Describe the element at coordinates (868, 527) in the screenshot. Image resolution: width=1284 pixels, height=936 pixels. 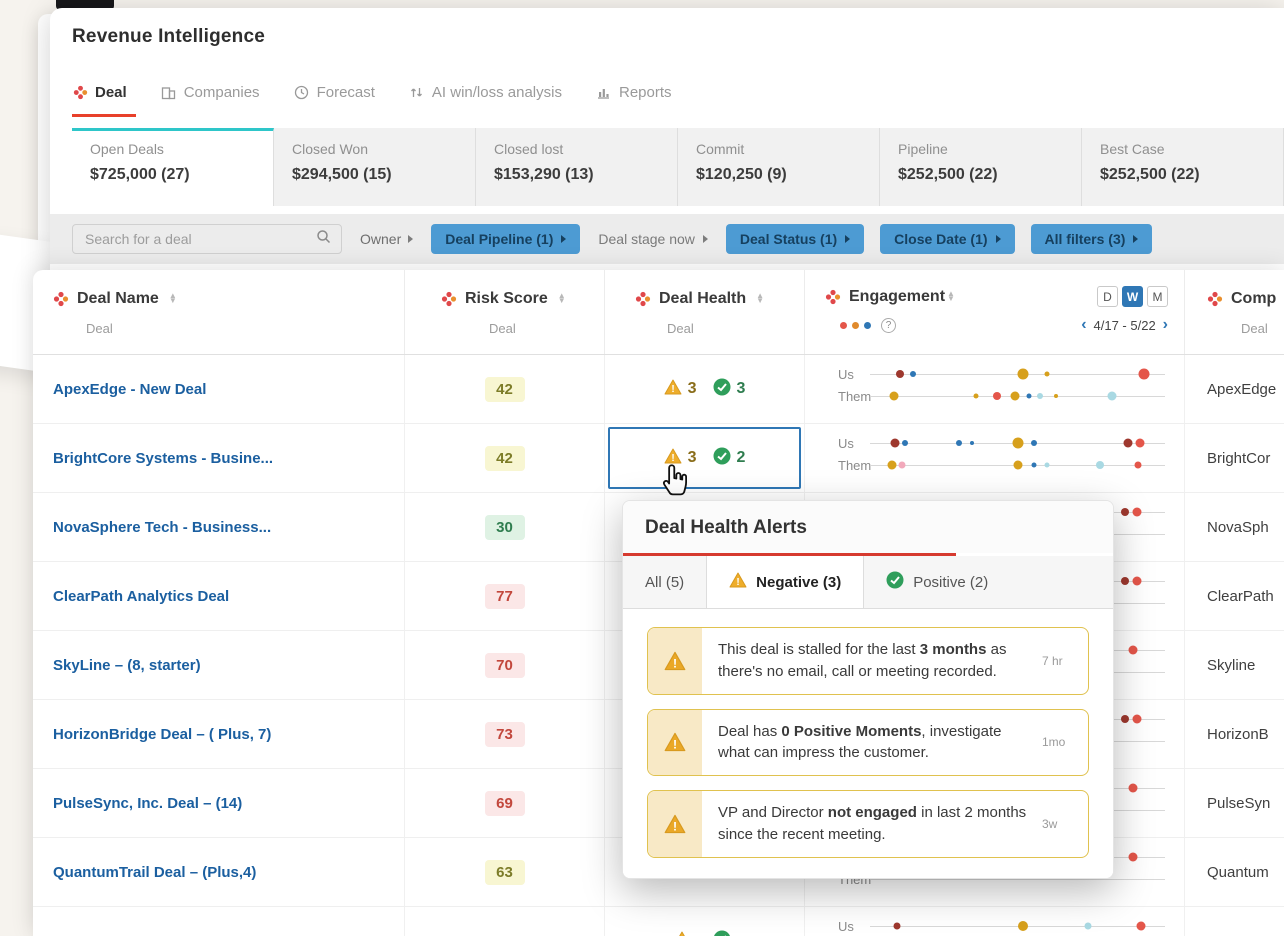
I see `popup-title: Deal Health Alerts` at that location.